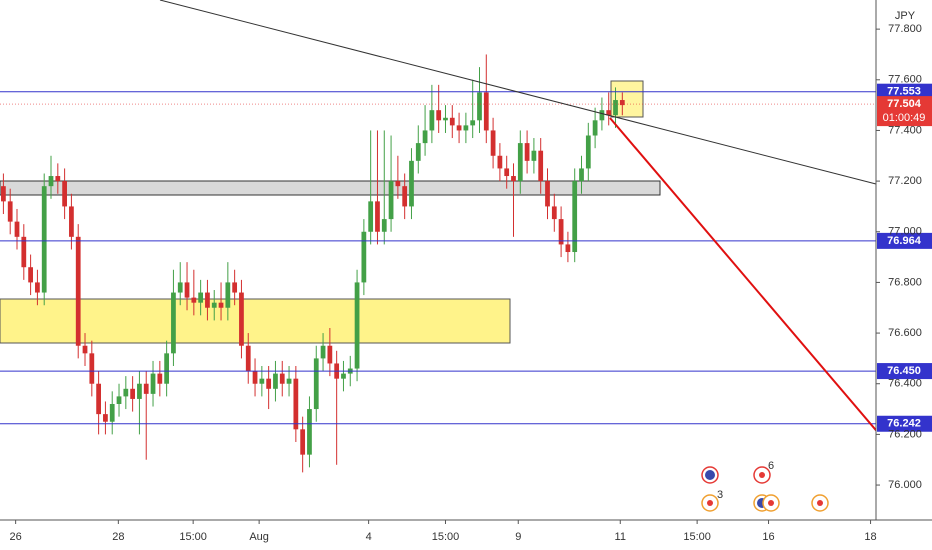 The height and width of the screenshot is (550, 932). What do you see at coordinates (16, 537) in the screenshot?
I see `x-tick-label: 26` at bounding box center [16, 537].